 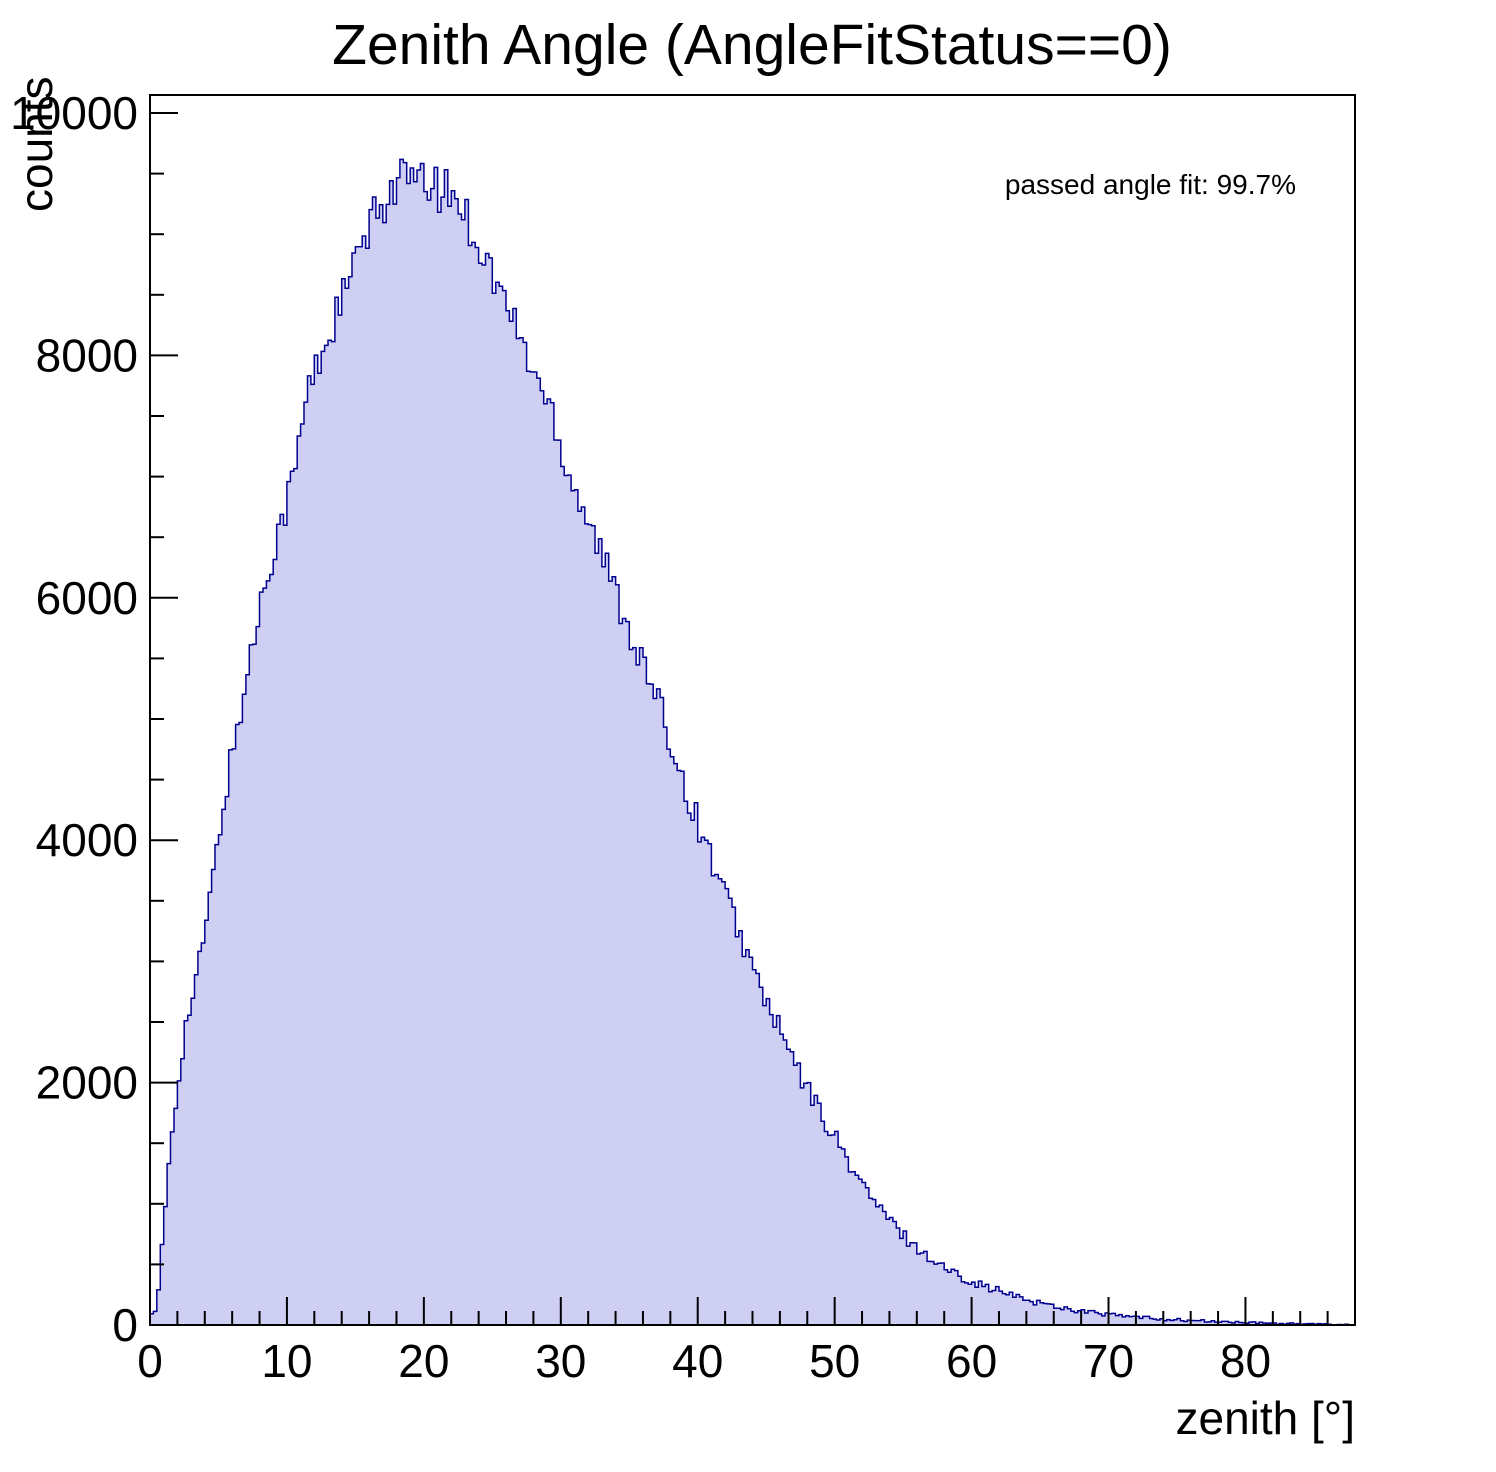 I want to click on x-tick-label: 80, so click(x=1245, y=1361).